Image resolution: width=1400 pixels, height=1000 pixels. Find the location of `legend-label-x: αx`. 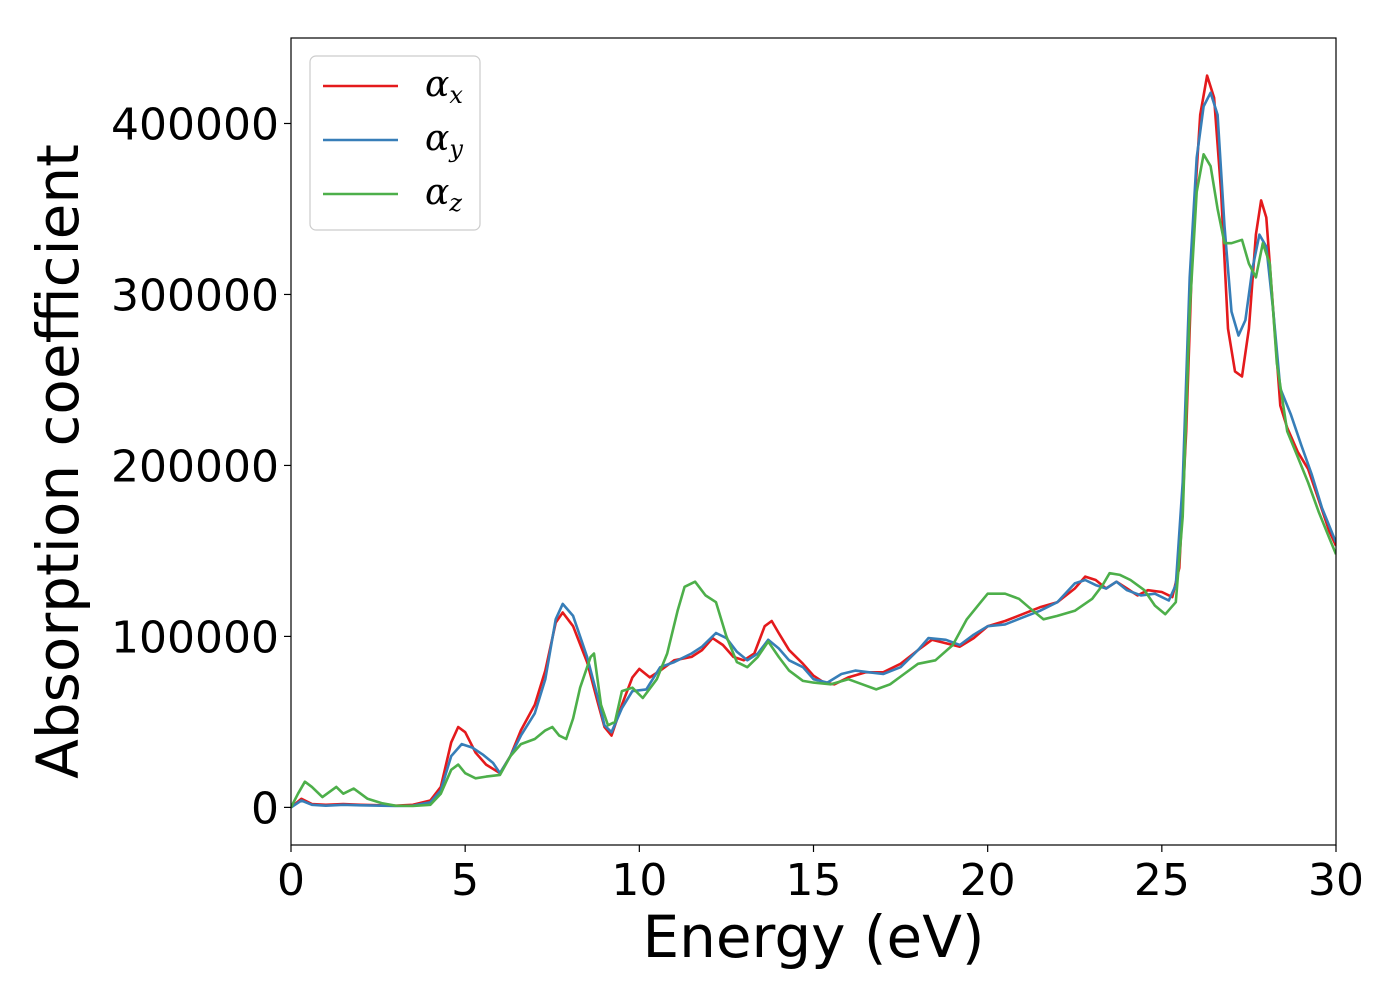

legend-label-x: αx is located at coordinates (444, 86).